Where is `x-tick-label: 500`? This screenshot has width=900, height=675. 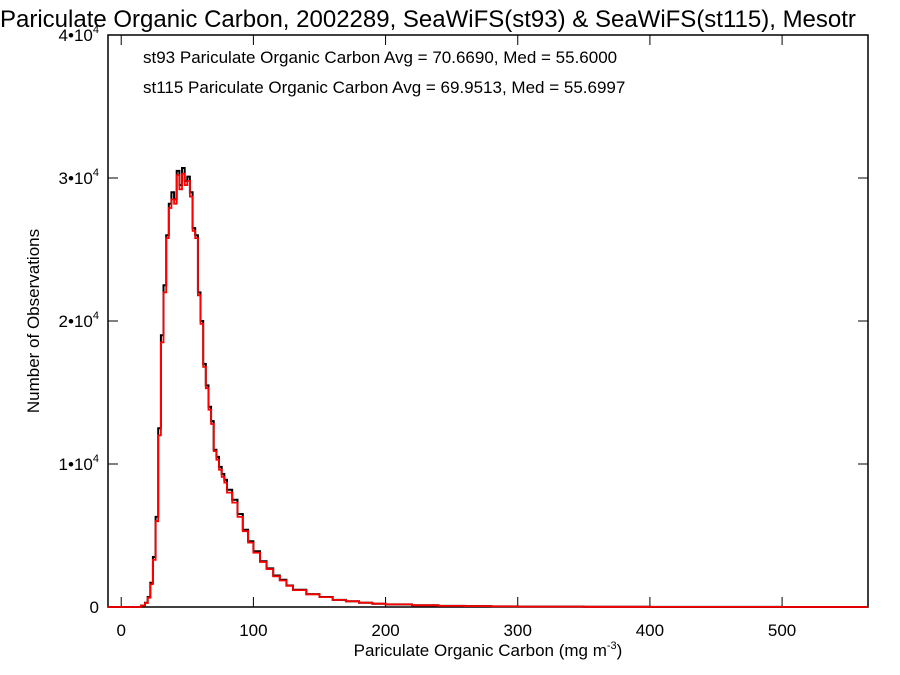
x-tick-label: 500 is located at coordinates (782, 630).